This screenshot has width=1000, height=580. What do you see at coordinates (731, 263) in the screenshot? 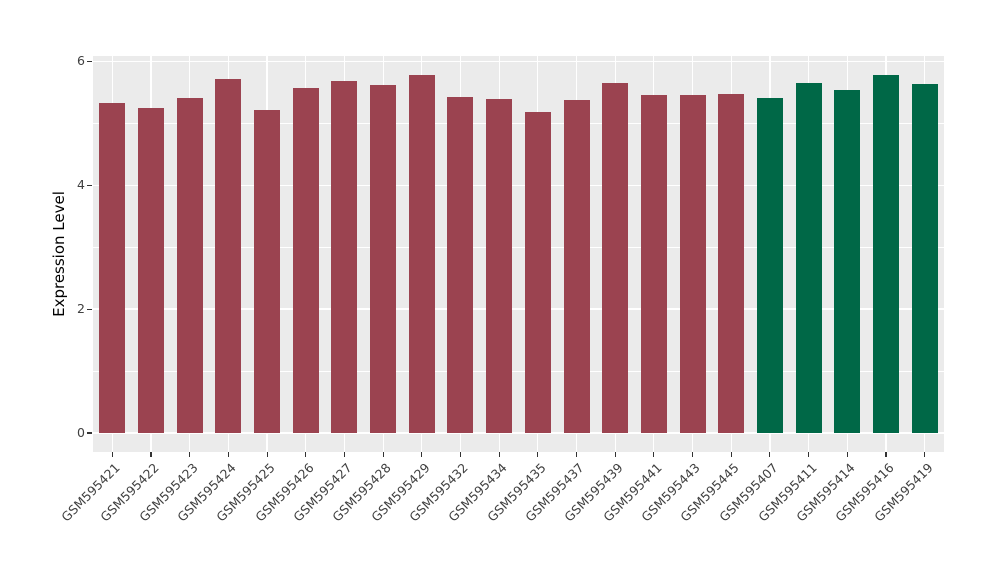
I see `bar-GSM595445` at bounding box center [731, 263].